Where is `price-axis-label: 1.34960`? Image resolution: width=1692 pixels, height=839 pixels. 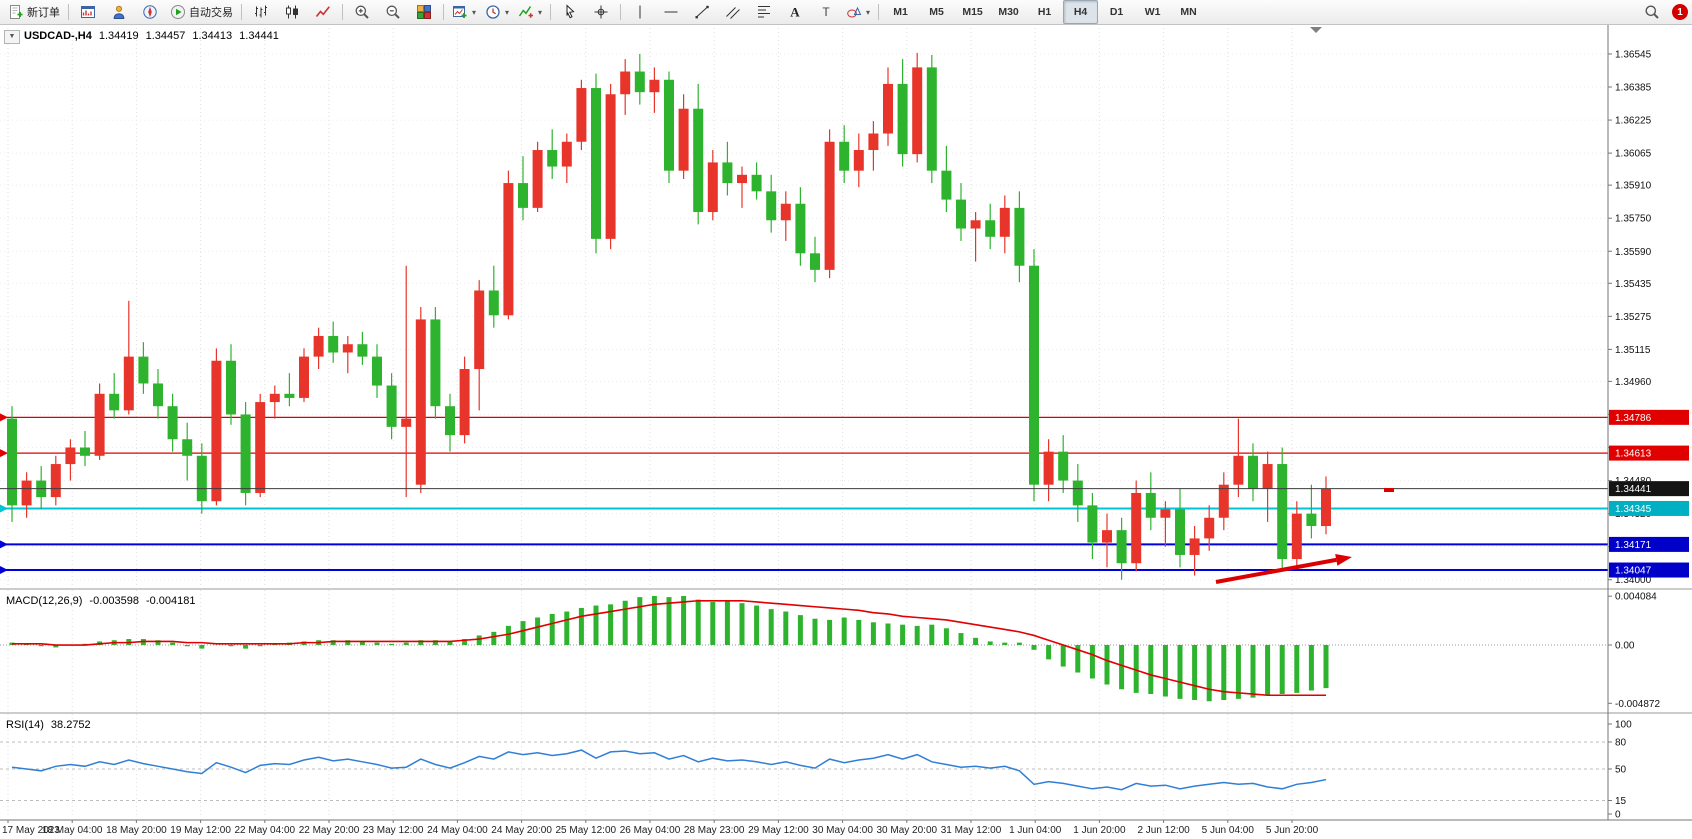
price-axis-label: 1.34960 is located at coordinates (1633, 382).